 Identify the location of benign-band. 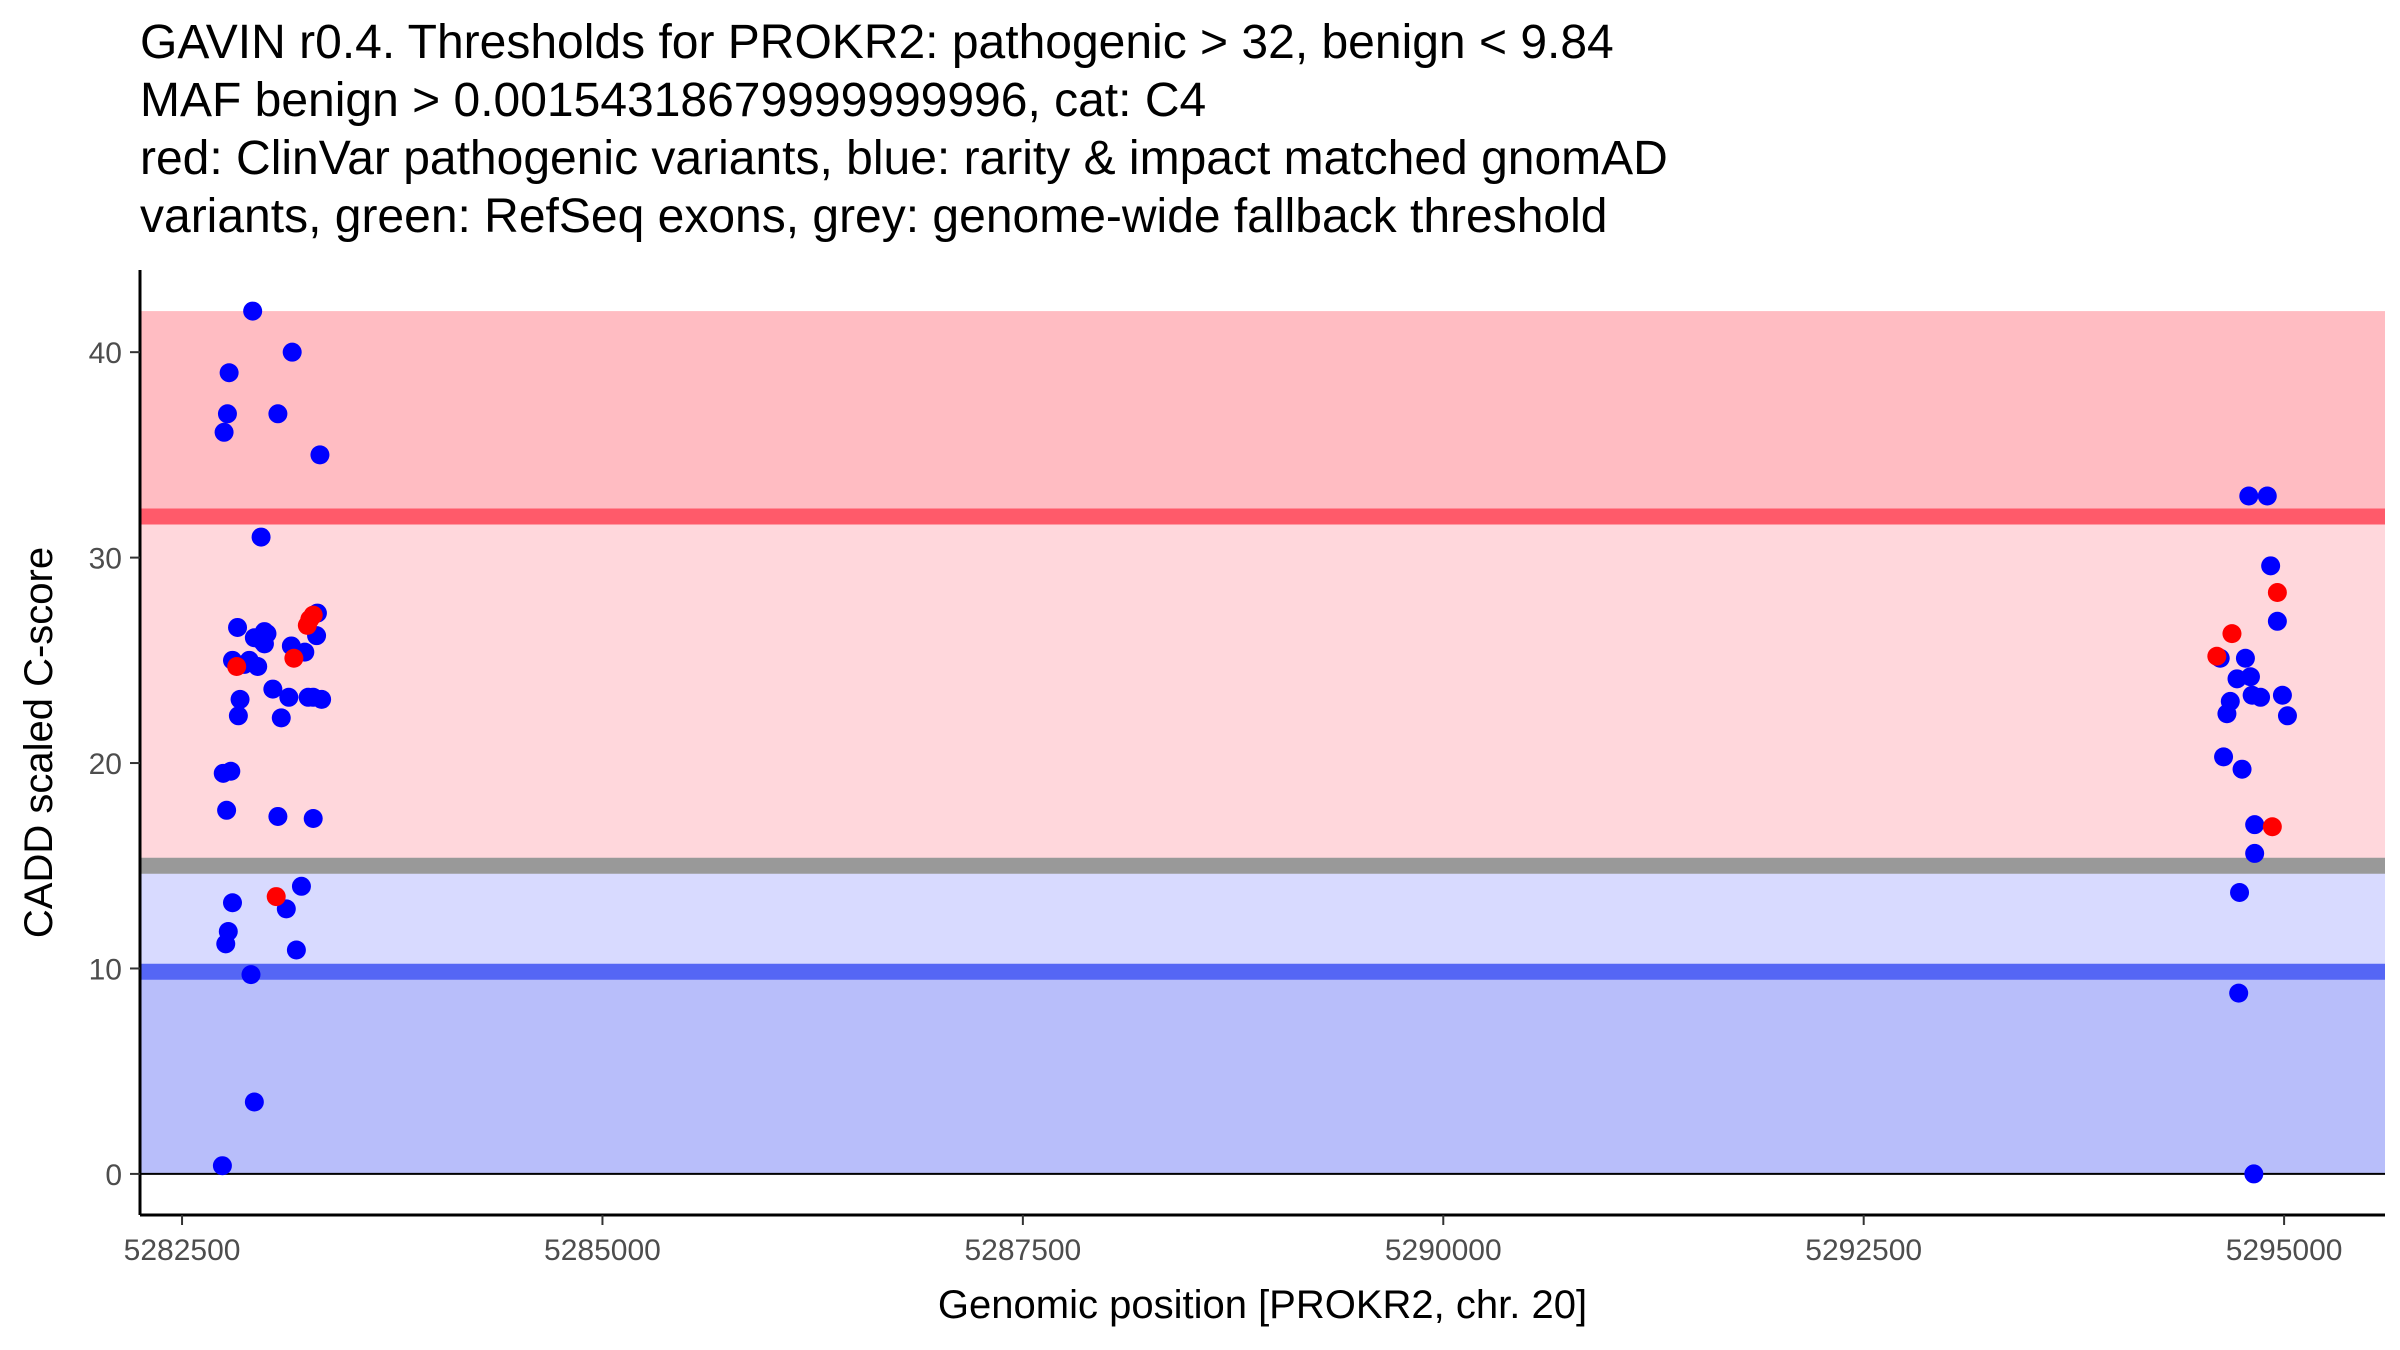
(1262, 1072).